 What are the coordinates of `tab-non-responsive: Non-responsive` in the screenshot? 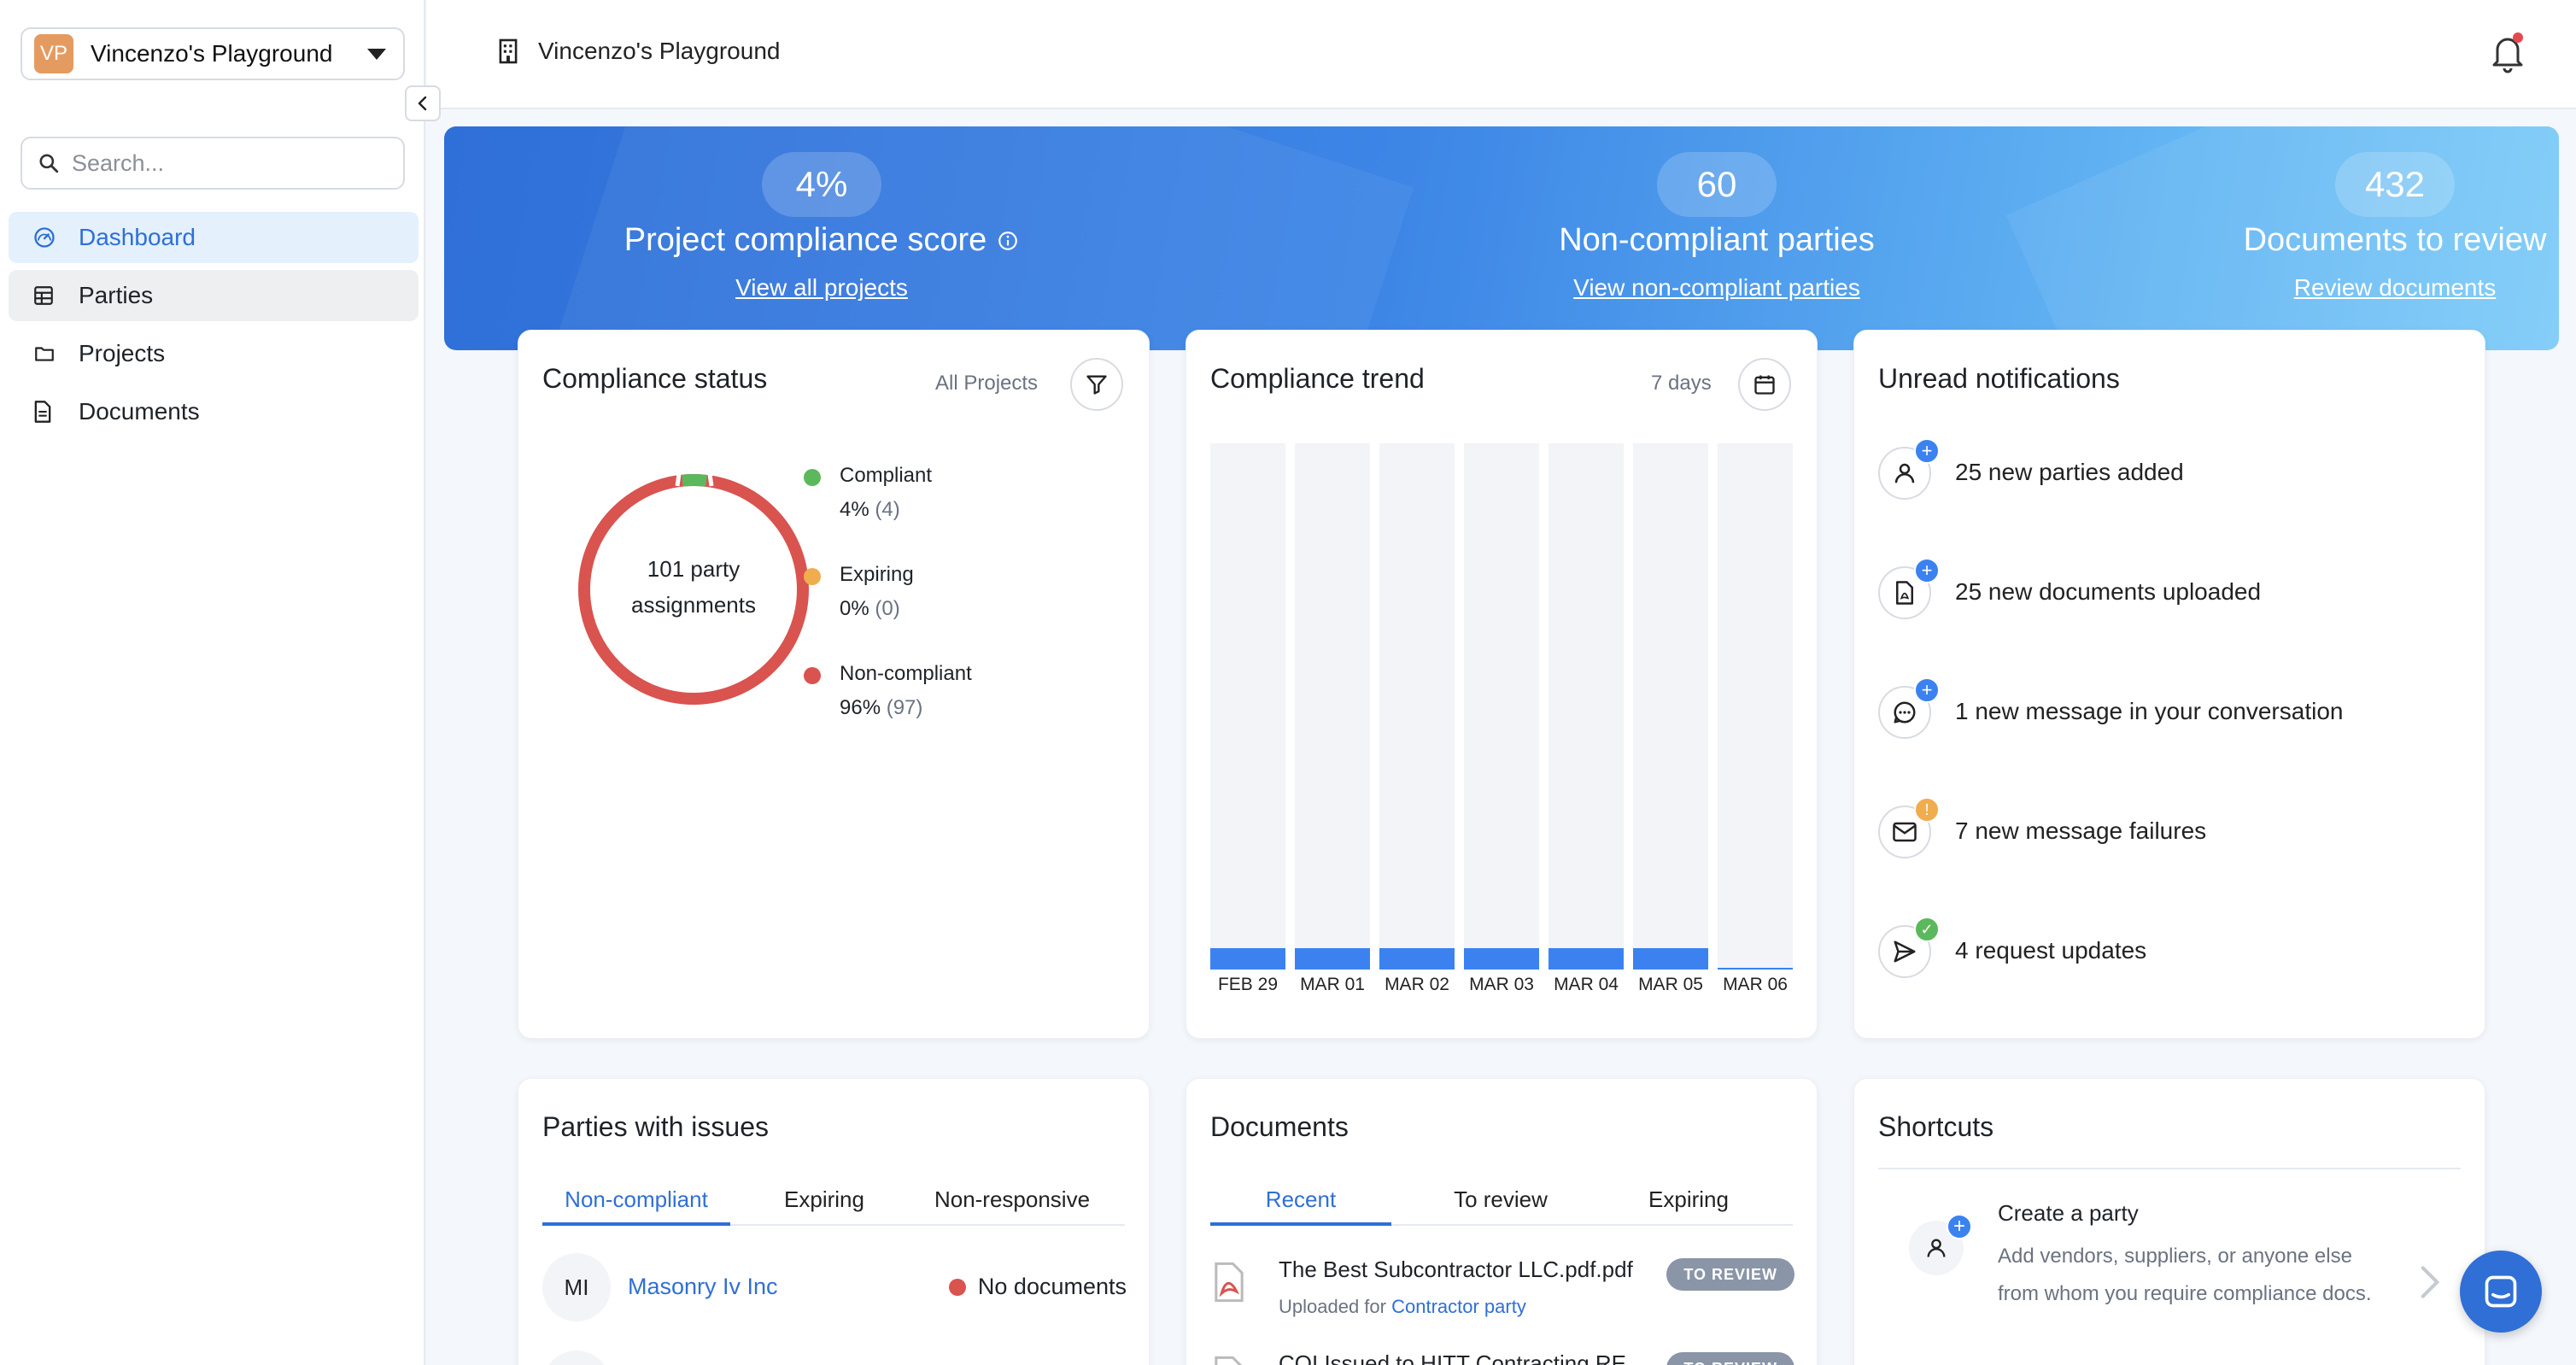 It's located at (1012, 1199).